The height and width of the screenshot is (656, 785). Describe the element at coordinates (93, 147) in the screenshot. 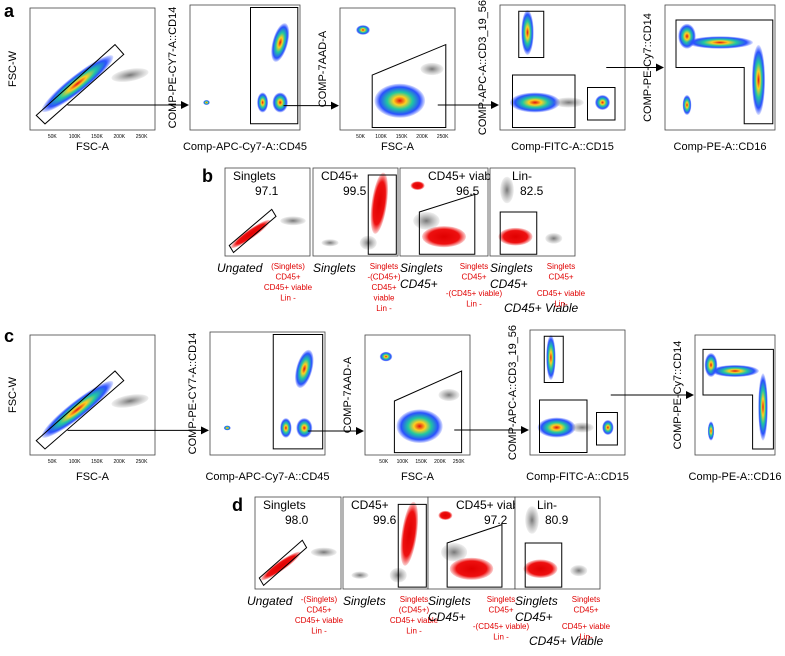

I see `x-axis-label: FSC-A` at that location.